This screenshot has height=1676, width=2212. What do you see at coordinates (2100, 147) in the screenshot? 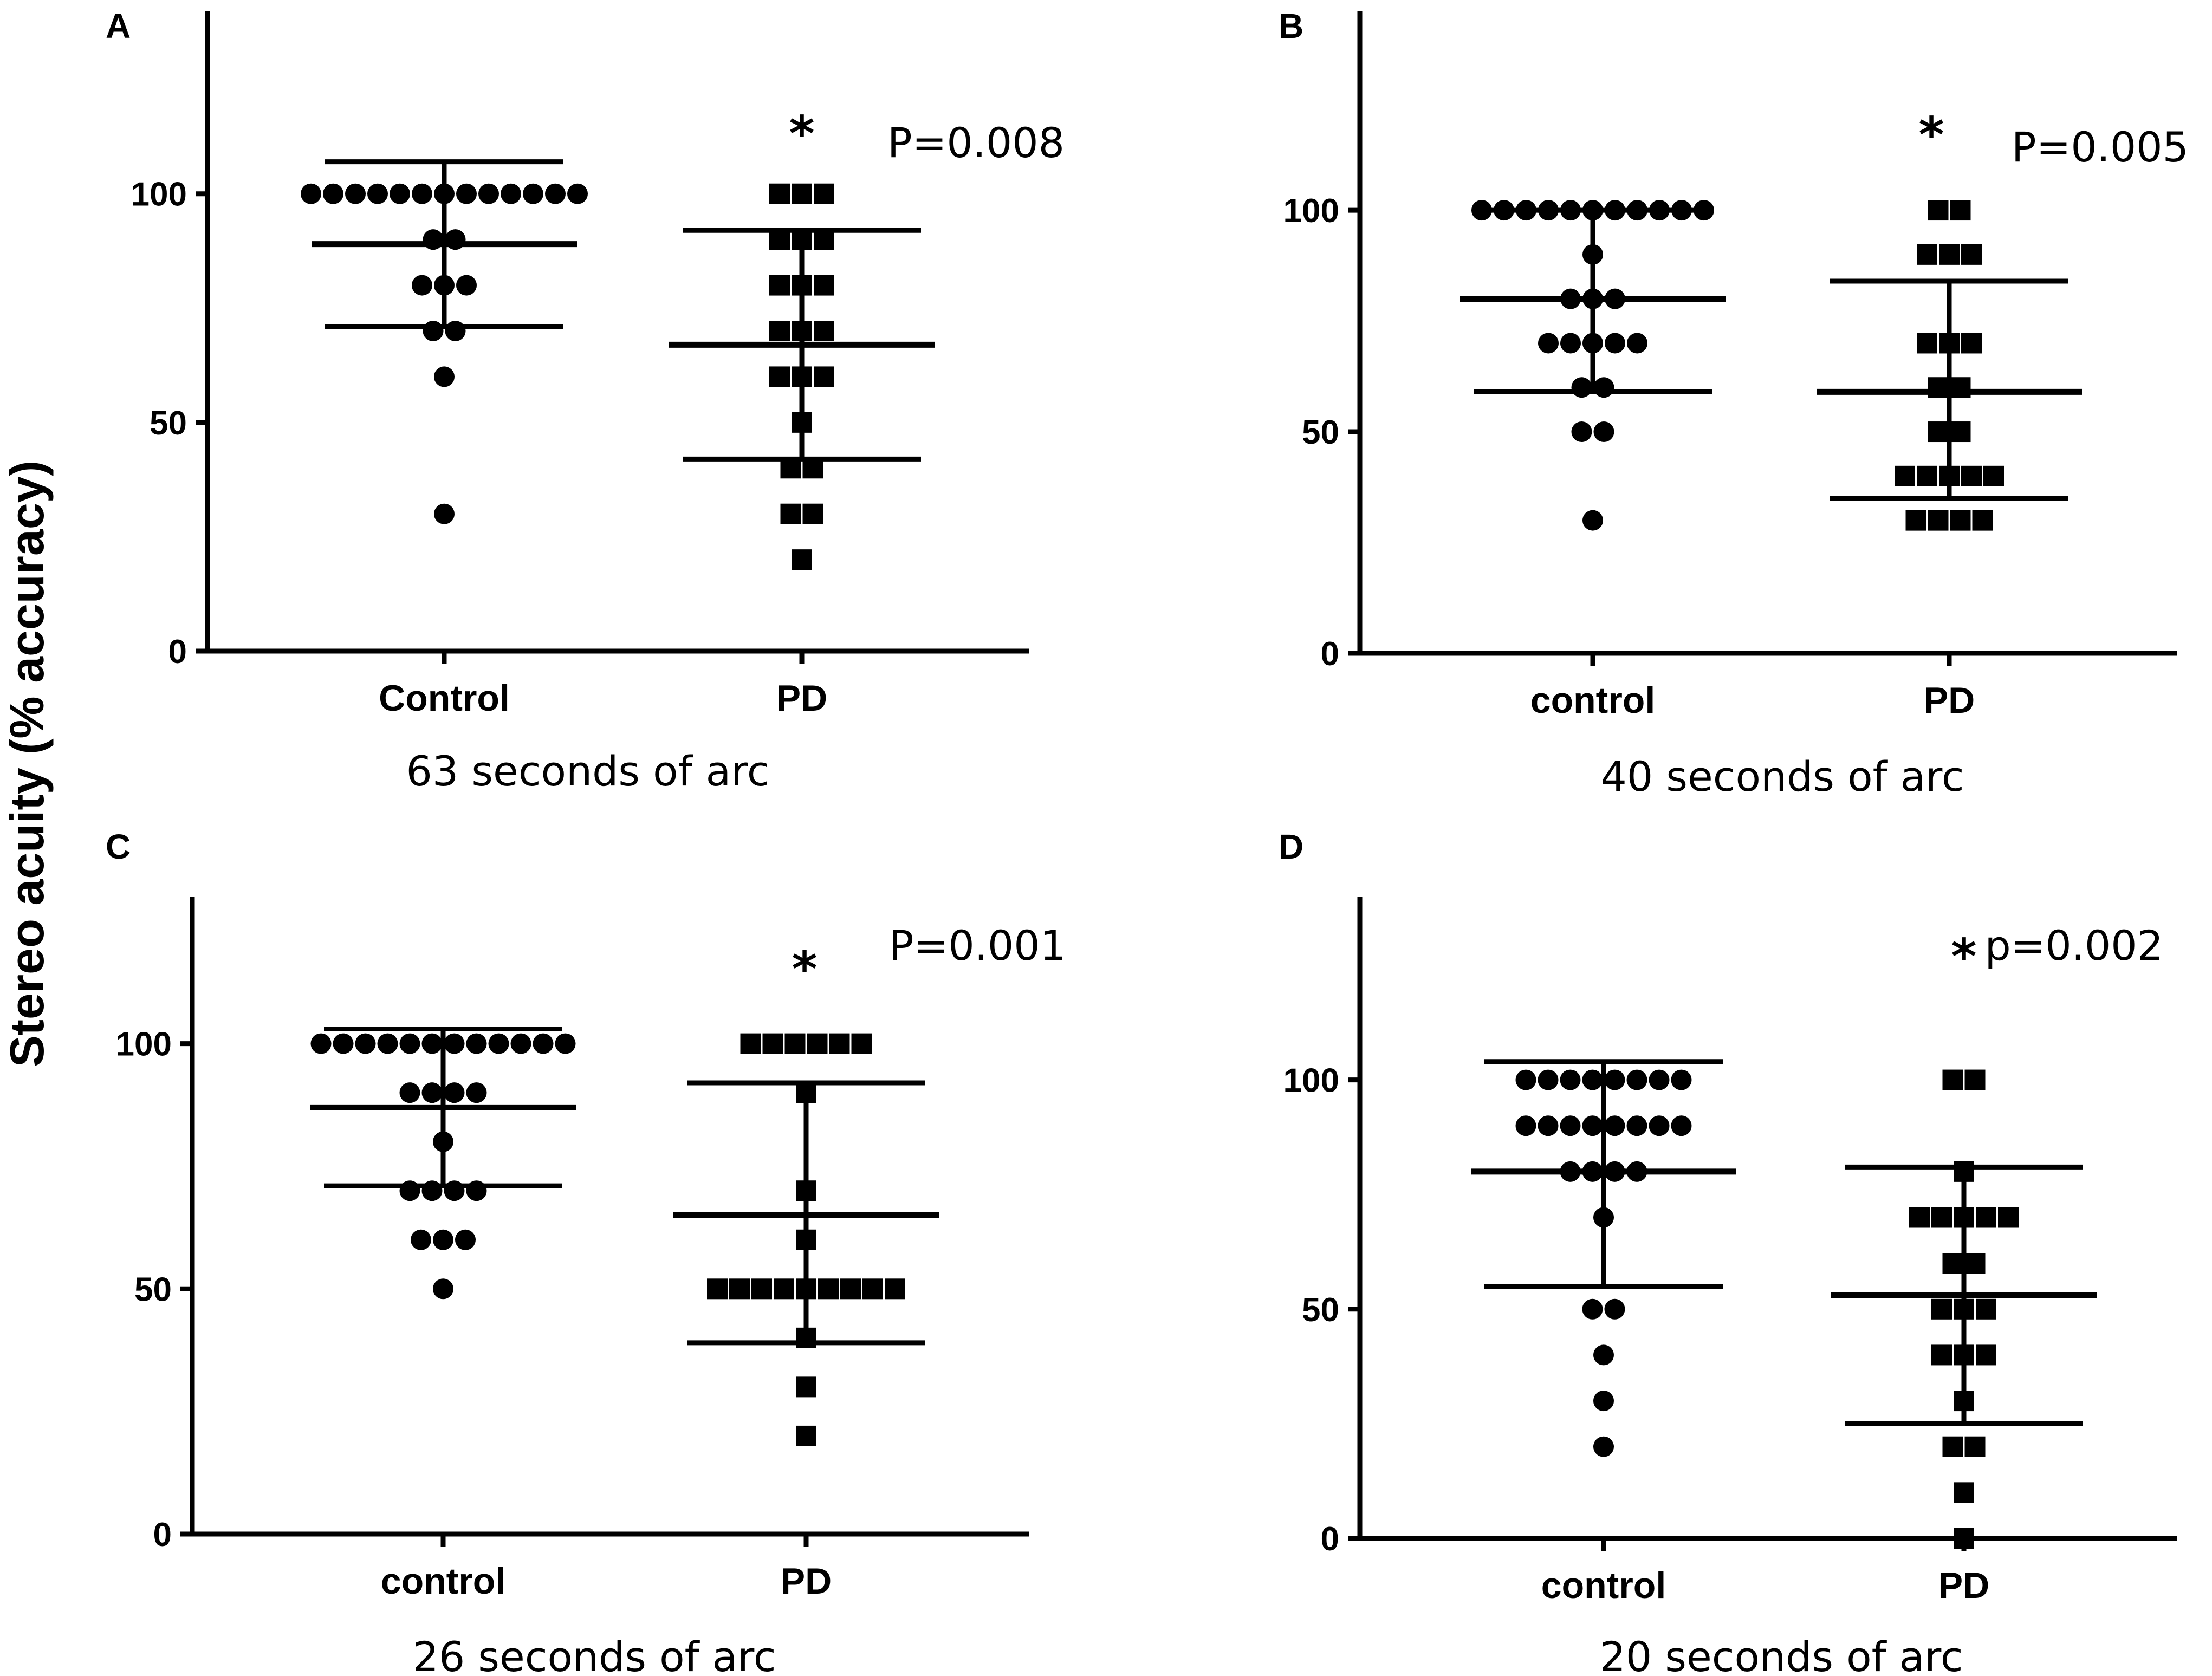
I see `p-value: P=0.005` at bounding box center [2100, 147].